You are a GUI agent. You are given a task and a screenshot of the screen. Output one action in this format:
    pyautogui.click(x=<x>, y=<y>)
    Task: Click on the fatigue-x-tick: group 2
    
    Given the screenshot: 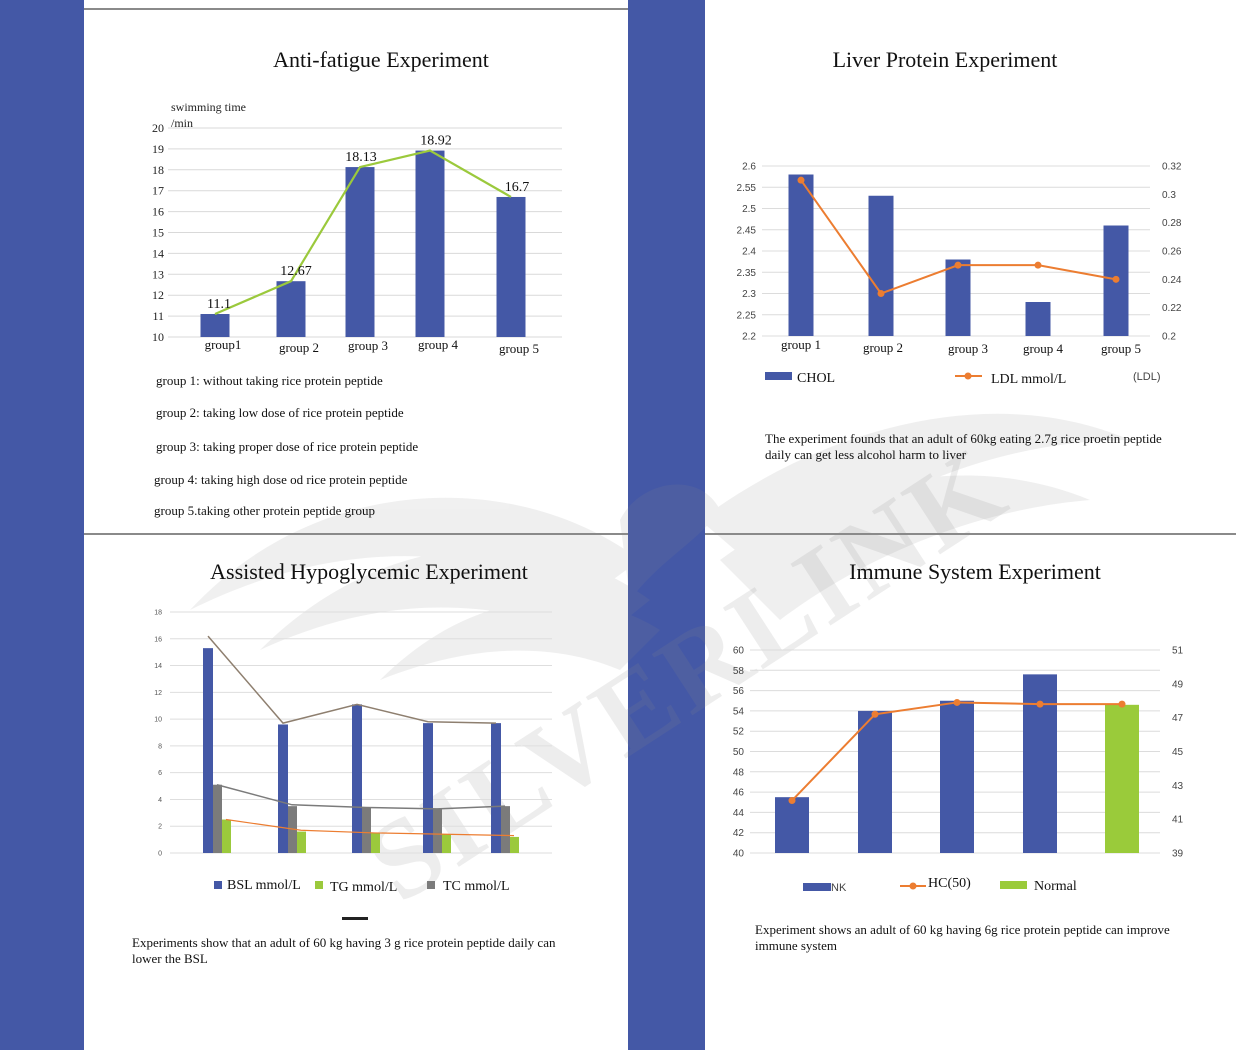 What is the action you would take?
    pyautogui.click(x=299, y=347)
    